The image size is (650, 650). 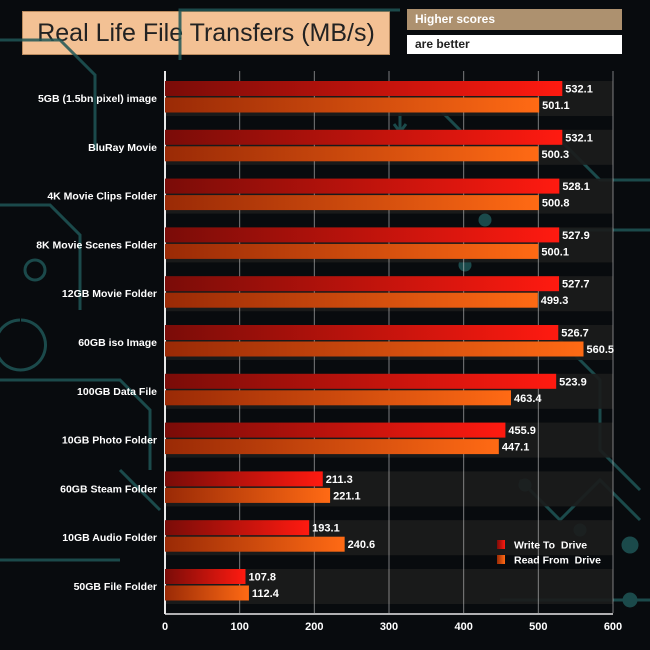 What do you see at coordinates (528, 399) in the screenshot?
I see `data-label: 463.4` at bounding box center [528, 399].